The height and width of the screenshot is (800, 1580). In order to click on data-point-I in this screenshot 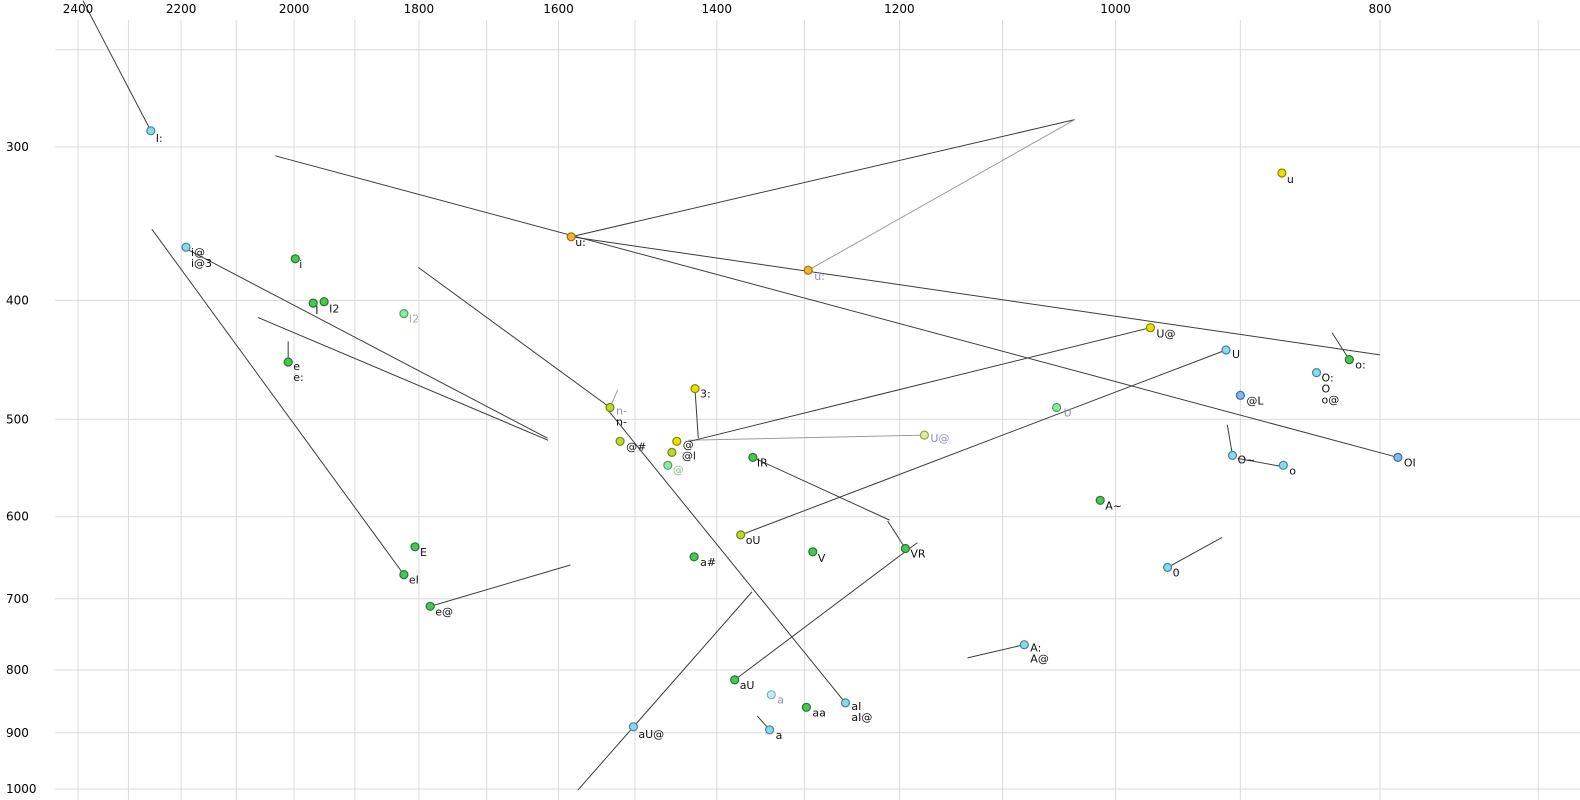, I will do `click(313, 303)`.